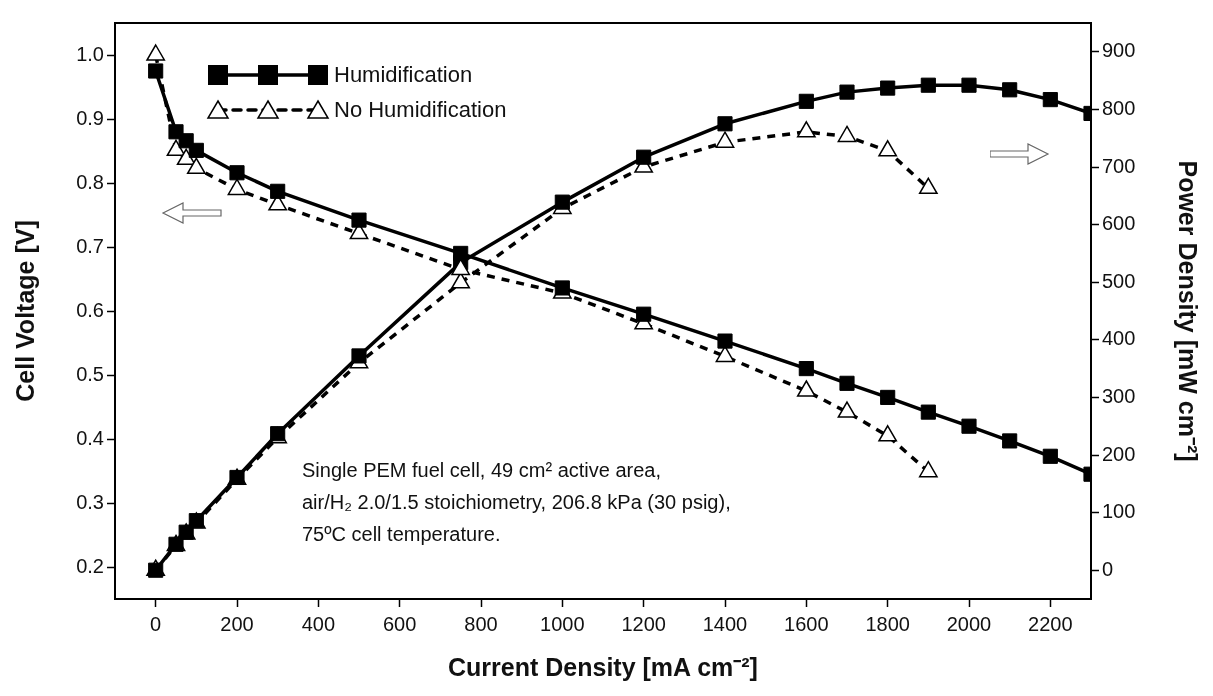 This screenshot has height=696, width=1213. Describe the element at coordinates (1108, 568) in the screenshot. I see `y2-tick-label: 0` at that location.